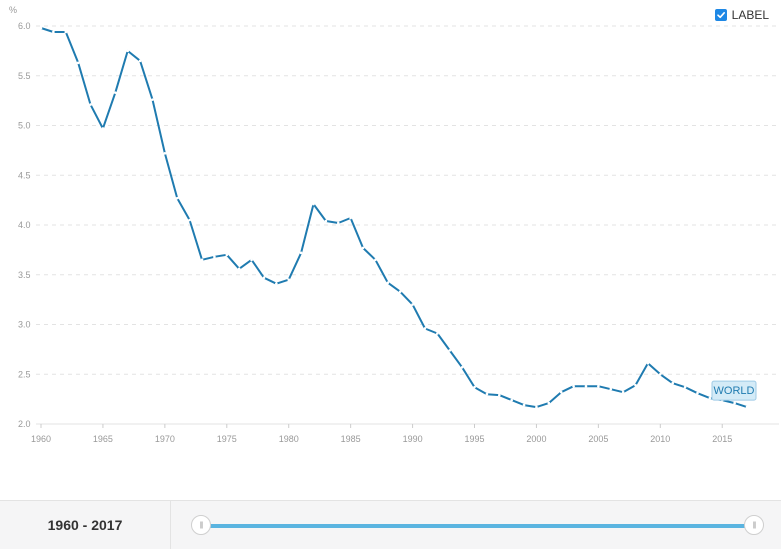  Describe the element at coordinates (24, 76) in the screenshot. I see `y-tick-label: 5.5` at that location.